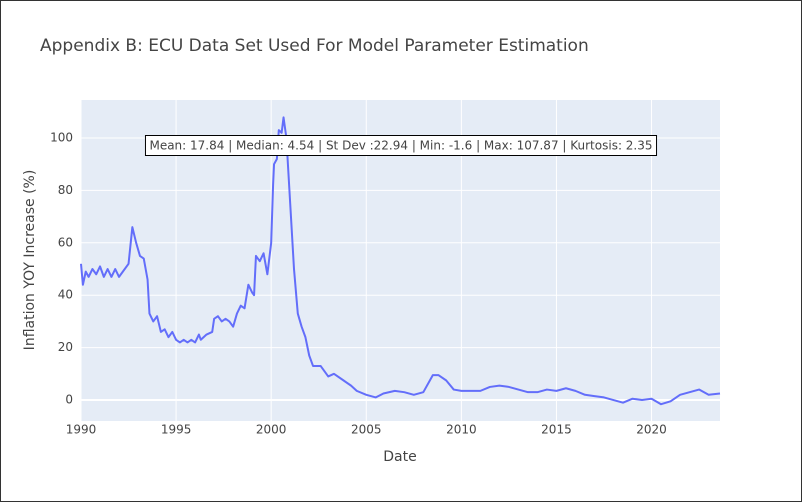 This screenshot has width=802, height=502. I want to click on y-tick-label: 100, so click(61, 137).